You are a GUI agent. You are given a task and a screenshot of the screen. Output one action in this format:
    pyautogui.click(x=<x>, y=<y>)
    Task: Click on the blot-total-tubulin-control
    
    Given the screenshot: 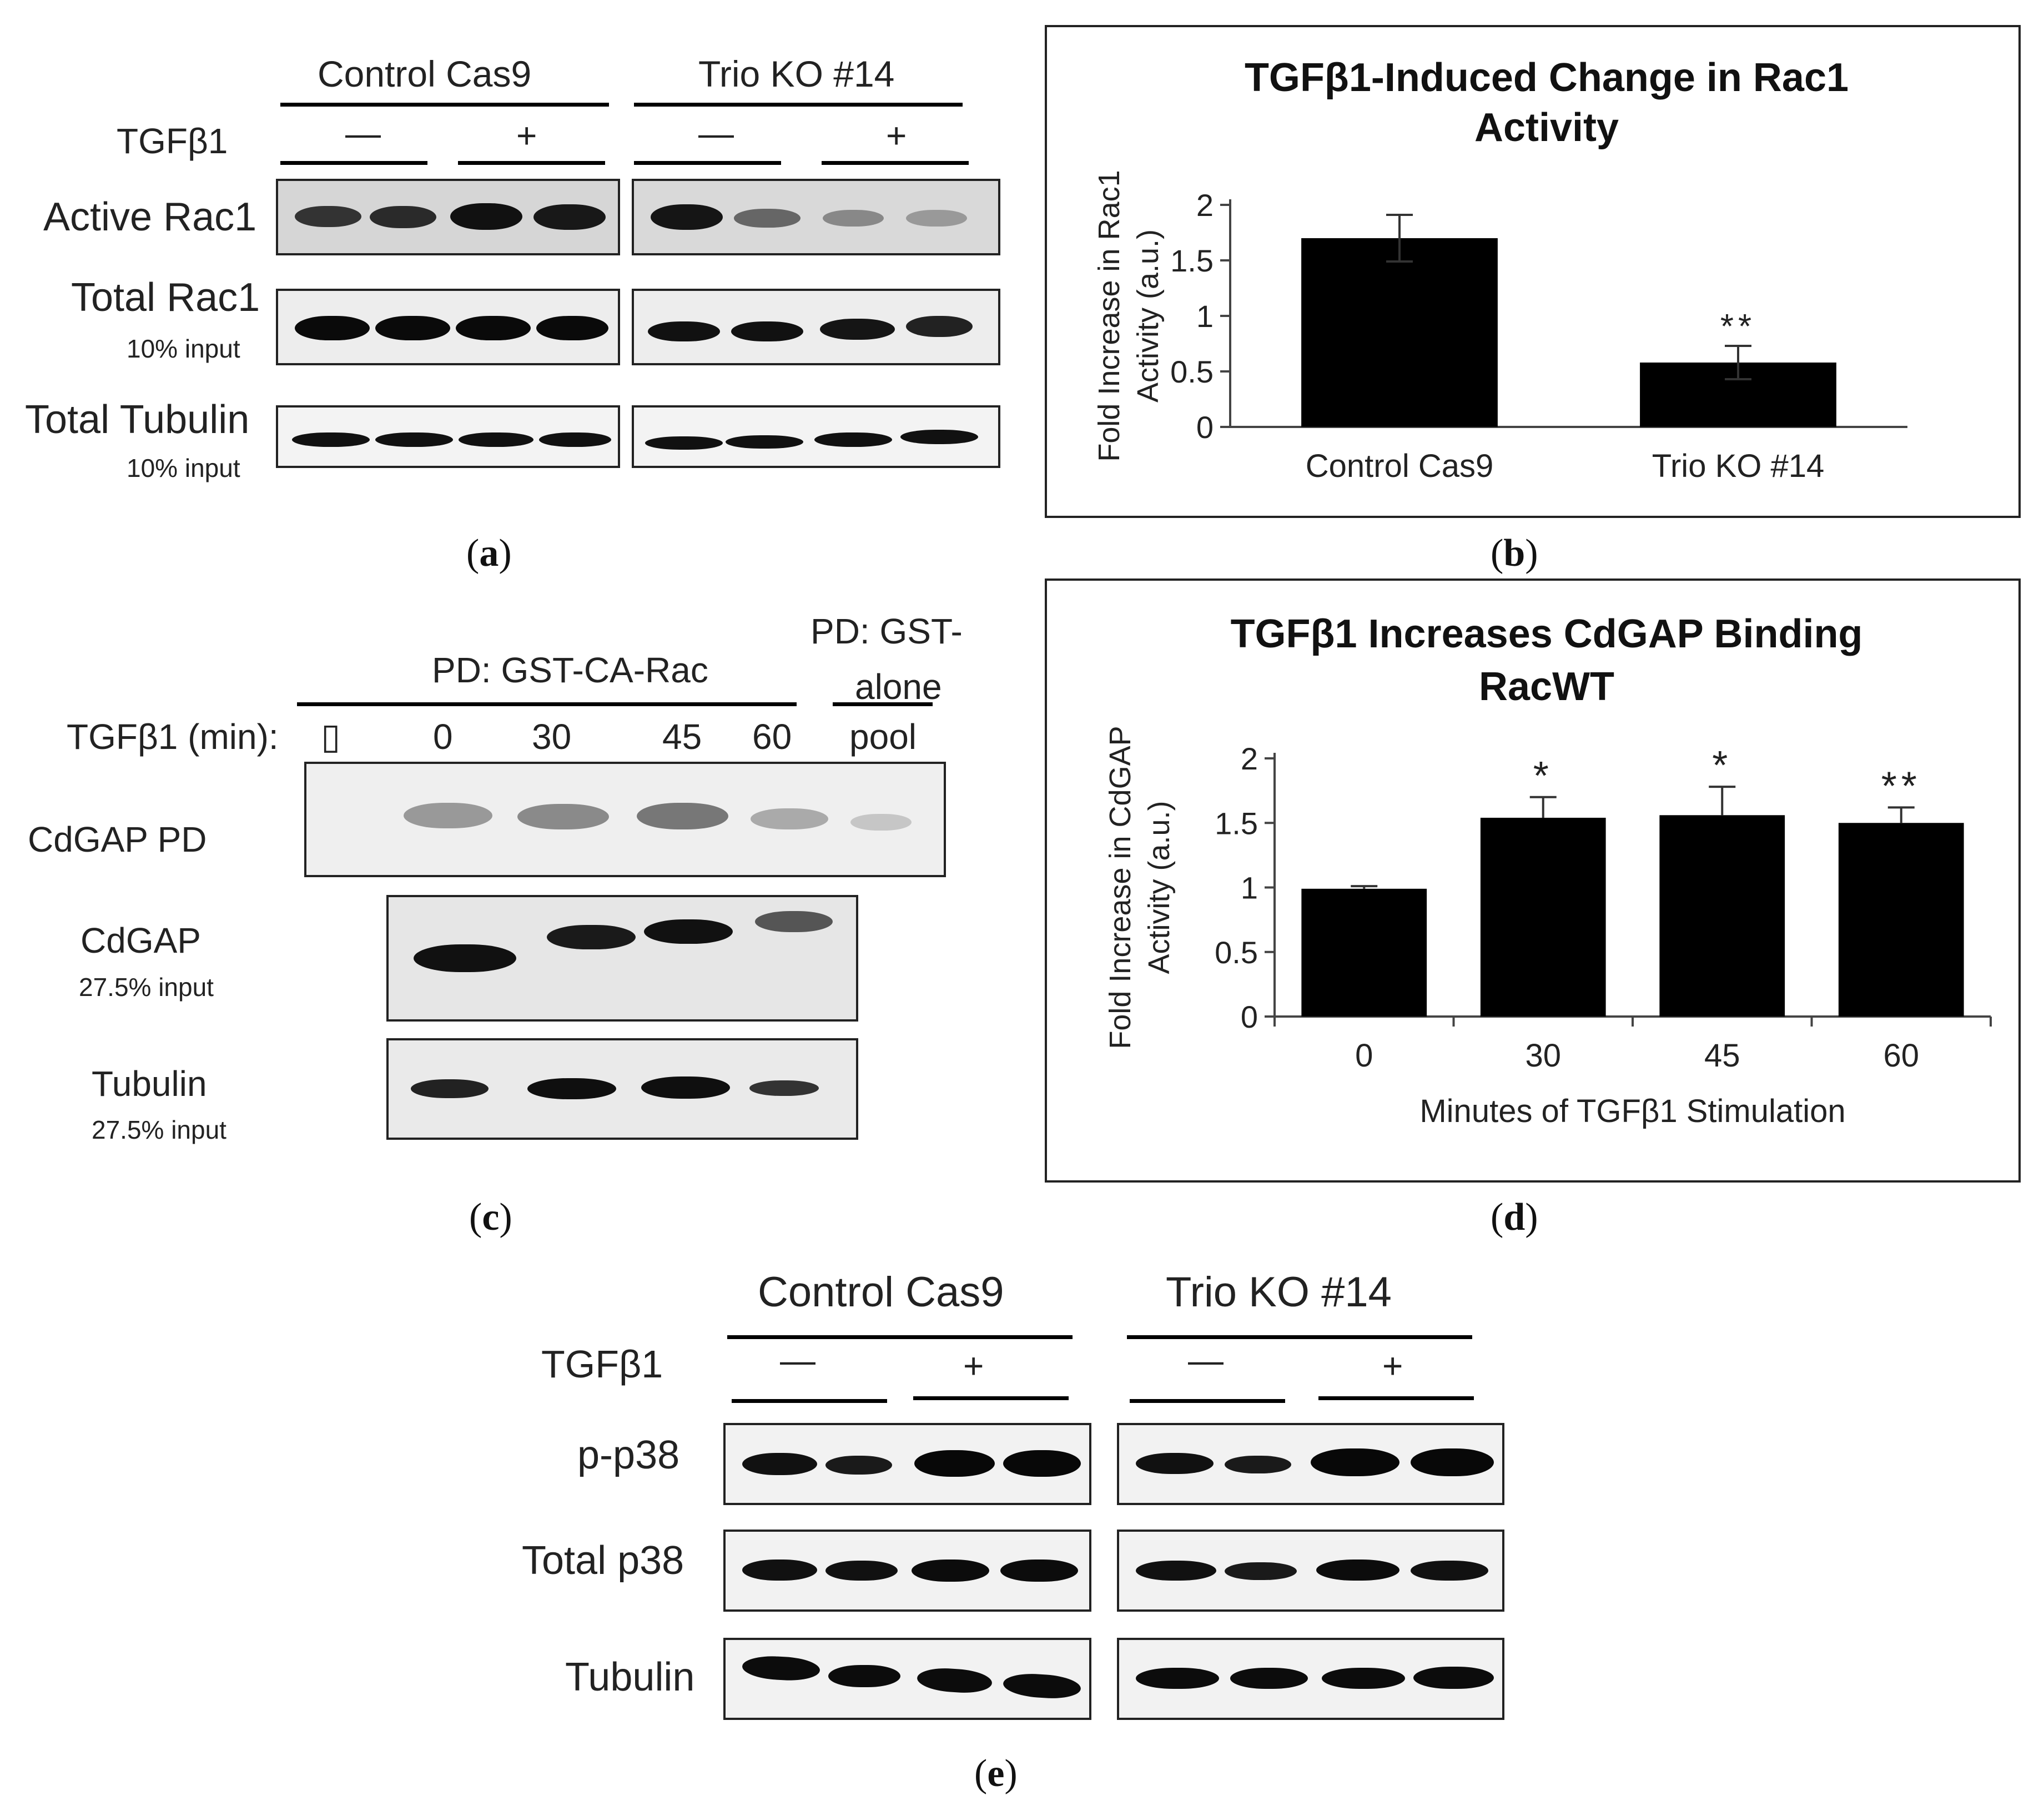 What is the action you would take?
    pyautogui.click(x=448, y=436)
    